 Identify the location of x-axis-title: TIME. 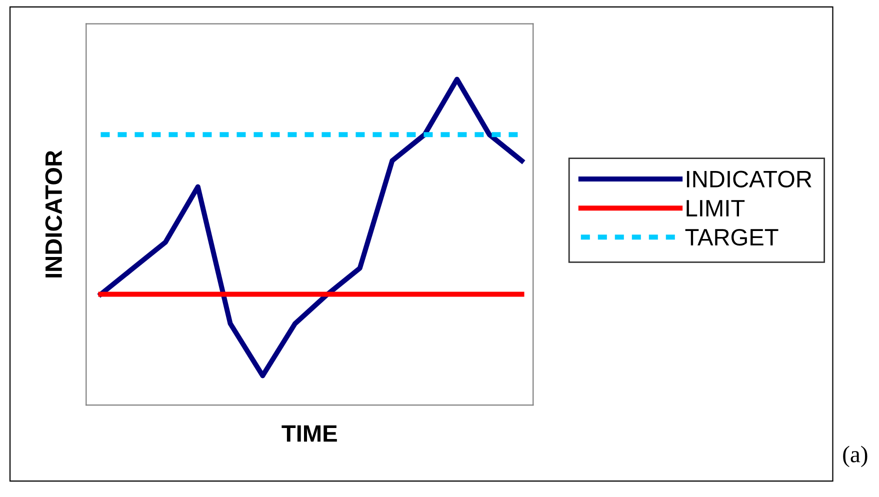
(309, 433).